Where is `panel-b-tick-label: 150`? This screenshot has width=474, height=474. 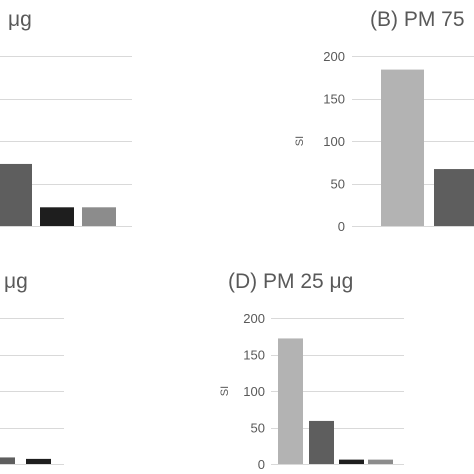
panel-b-tick-label: 150 is located at coordinates (334, 99).